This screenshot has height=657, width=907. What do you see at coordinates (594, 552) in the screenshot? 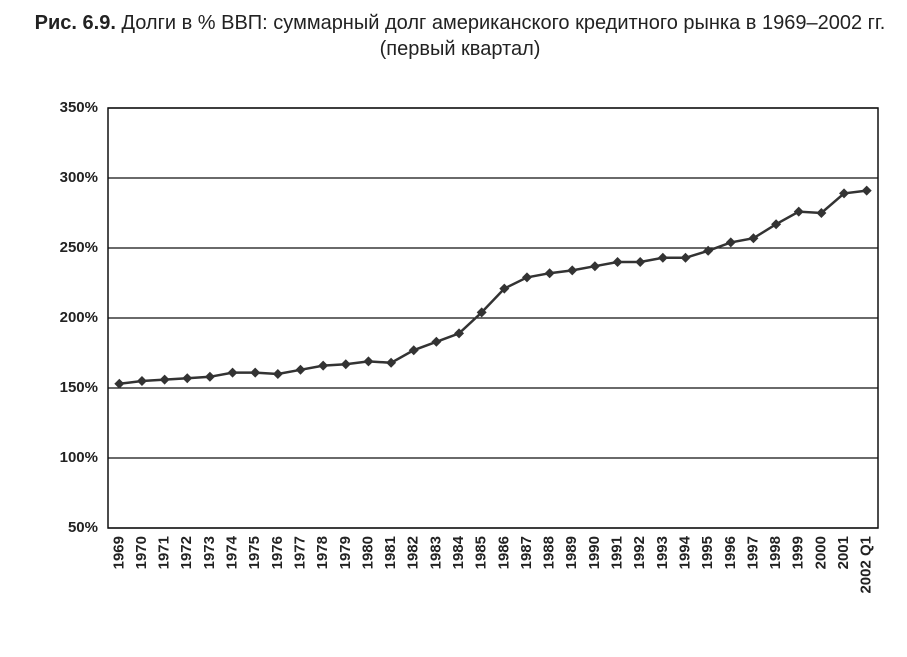
I see `x-tick-label: 1990` at bounding box center [594, 552].